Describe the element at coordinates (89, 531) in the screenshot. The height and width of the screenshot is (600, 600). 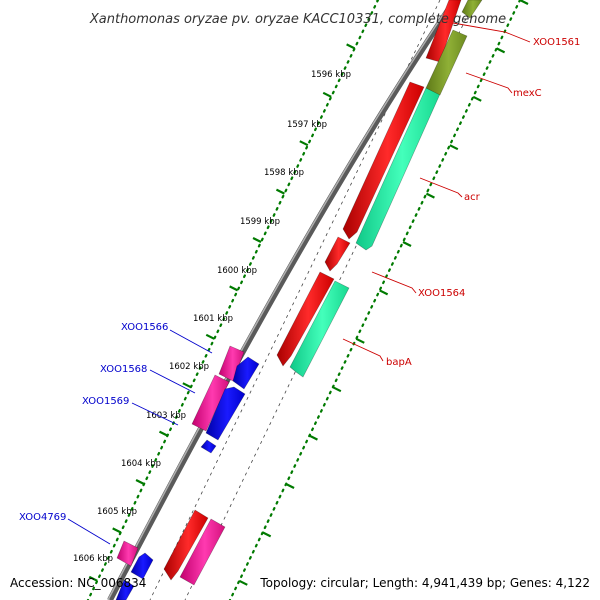
I see `label-xoo4769-leader` at that location.